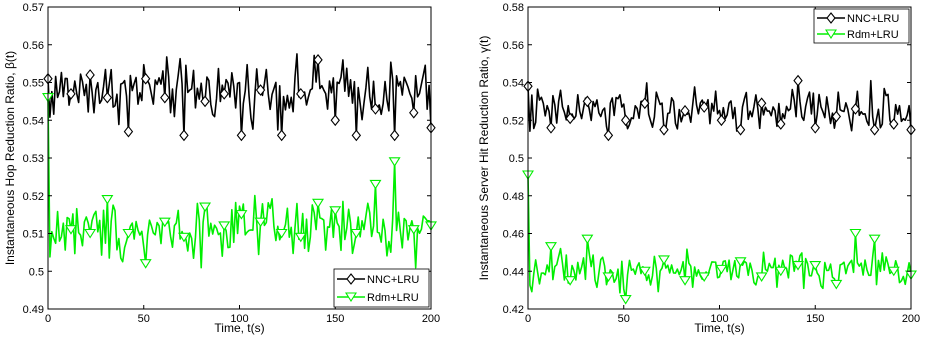 Image resolution: width=932 pixels, height=342 pixels. I want to click on right-legend-triangle-marker, so click(831, 34).